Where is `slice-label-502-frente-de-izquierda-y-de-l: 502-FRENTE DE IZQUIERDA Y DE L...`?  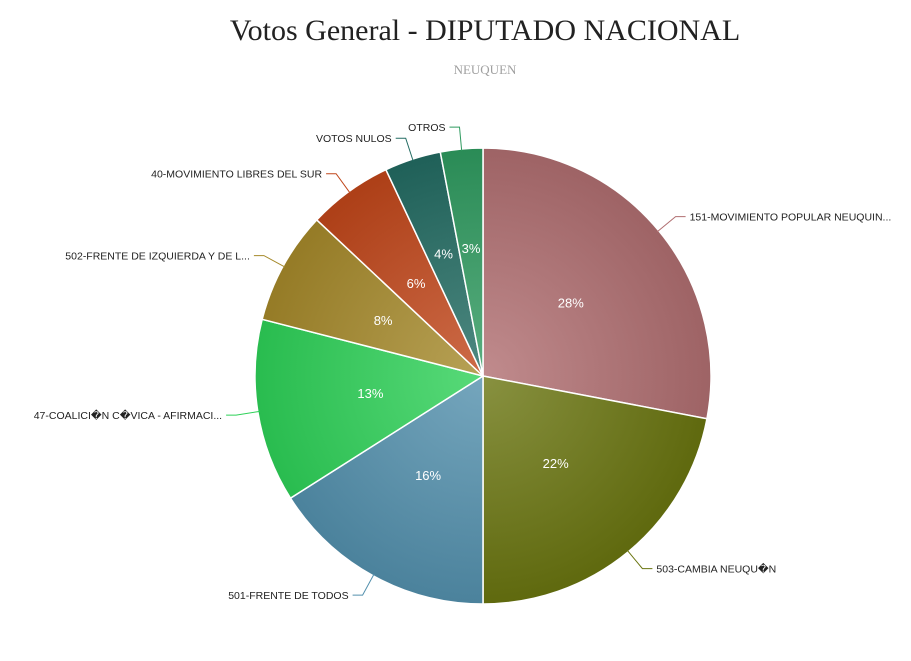 slice-label-502-frente-de-izquierda-y-de-l: 502-FRENTE DE IZQUIERDA Y DE L... is located at coordinates (157, 257).